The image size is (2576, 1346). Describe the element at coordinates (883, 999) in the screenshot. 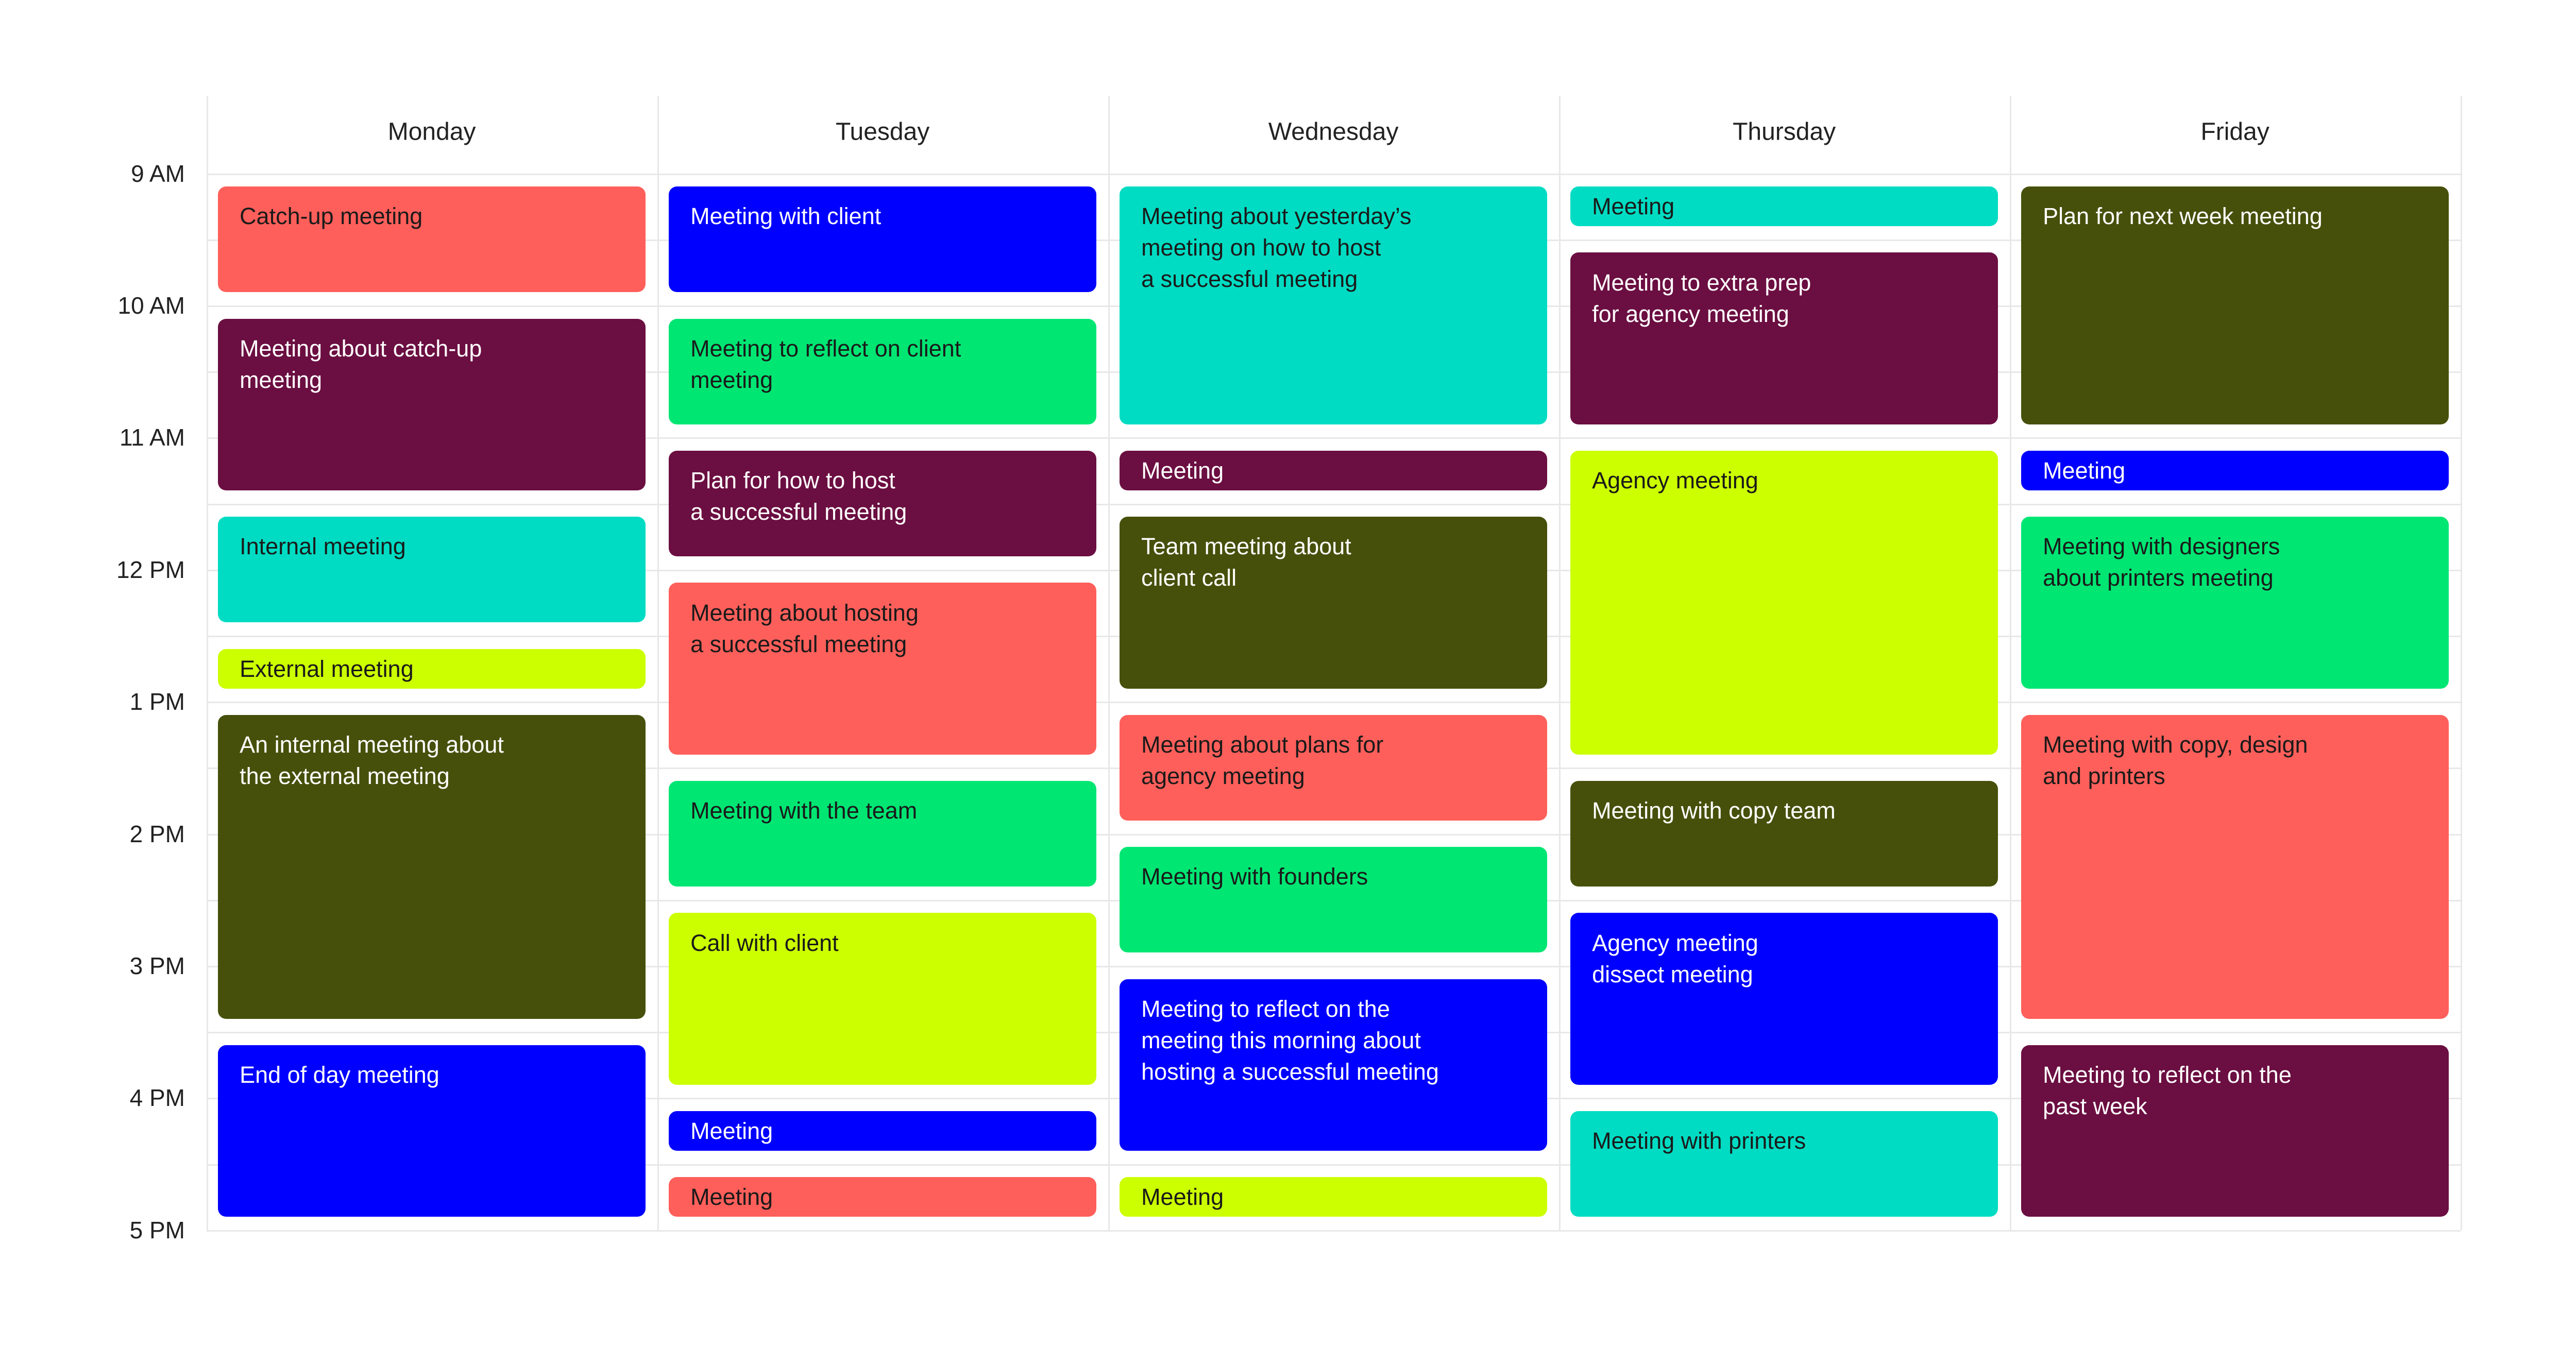

I see `event: Call with client` at that location.